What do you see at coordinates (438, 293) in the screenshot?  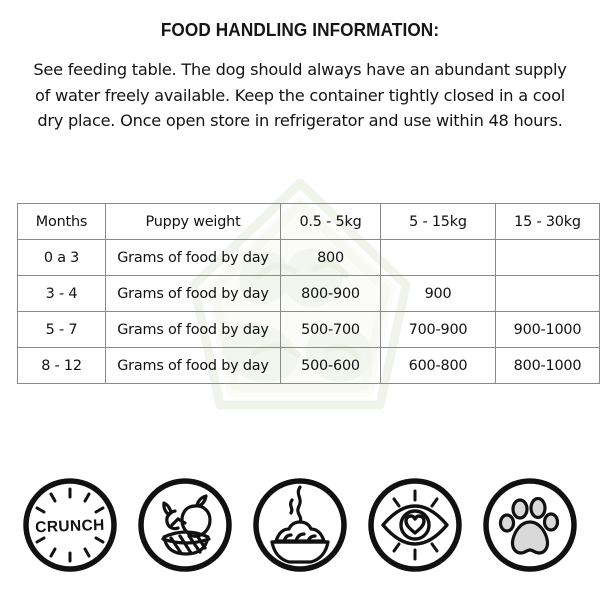 I see `cell-amount-medium: 900` at bounding box center [438, 293].